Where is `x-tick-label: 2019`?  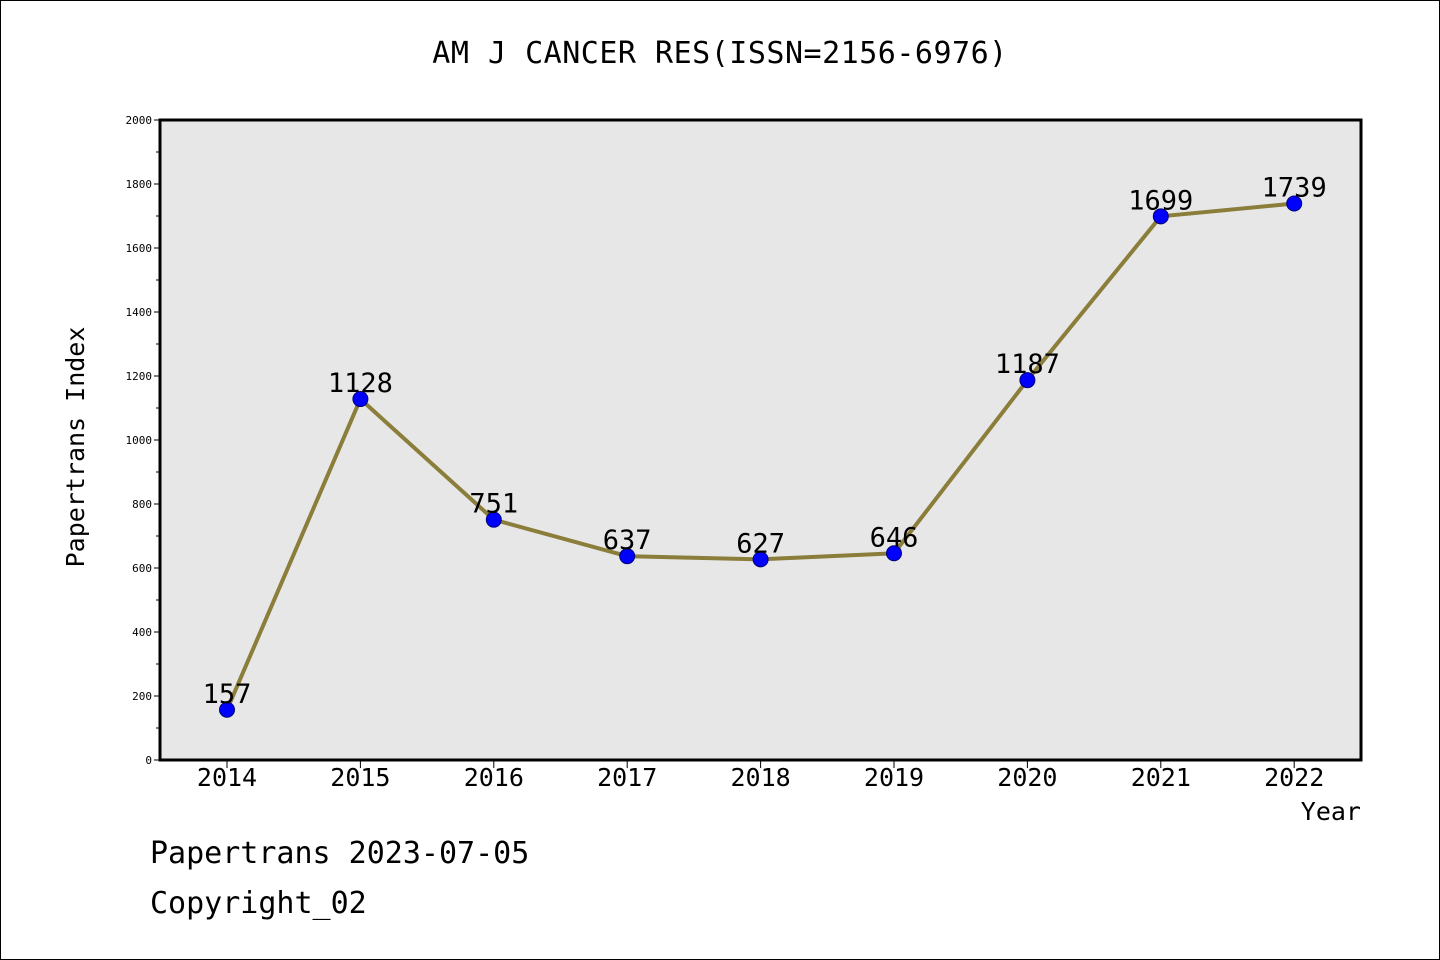
x-tick-label: 2019 is located at coordinates (894, 777).